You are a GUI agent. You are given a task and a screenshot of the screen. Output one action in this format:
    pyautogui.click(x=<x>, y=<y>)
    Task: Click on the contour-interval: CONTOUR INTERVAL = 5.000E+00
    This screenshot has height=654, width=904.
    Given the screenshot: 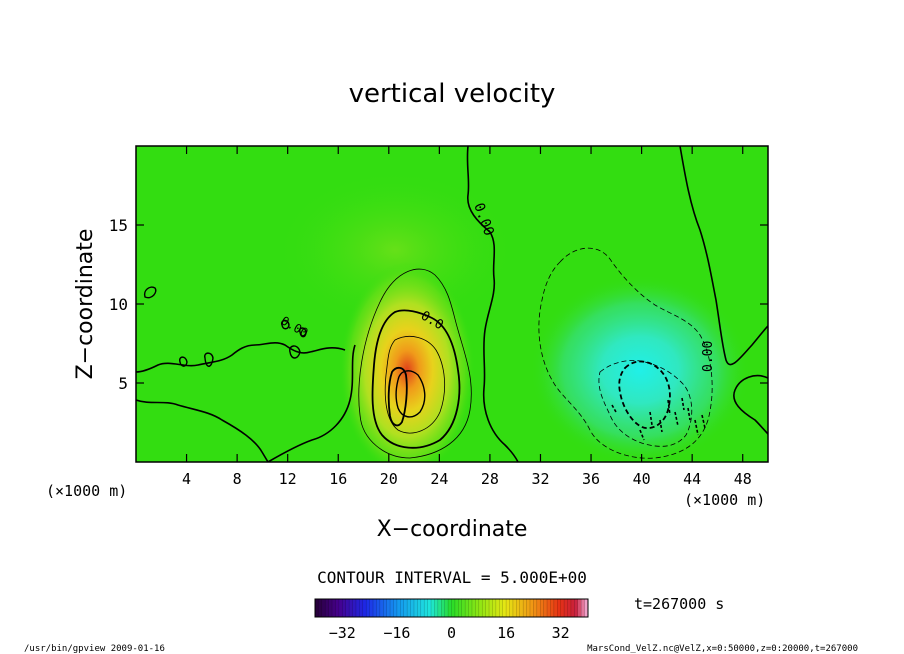 What is the action you would take?
    pyautogui.click(x=452, y=577)
    